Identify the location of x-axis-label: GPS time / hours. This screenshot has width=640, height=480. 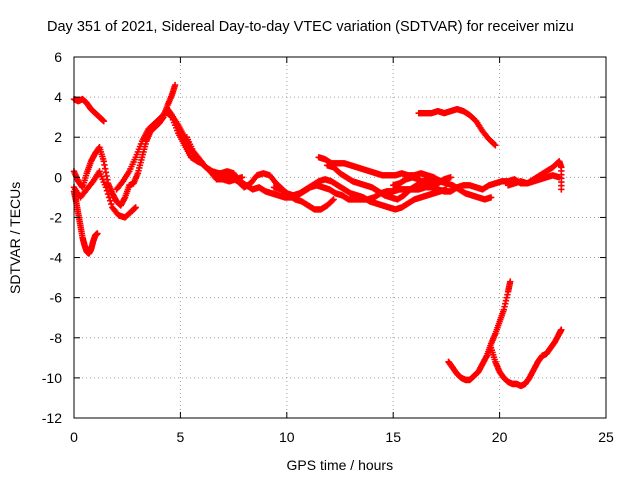
(340, 465).